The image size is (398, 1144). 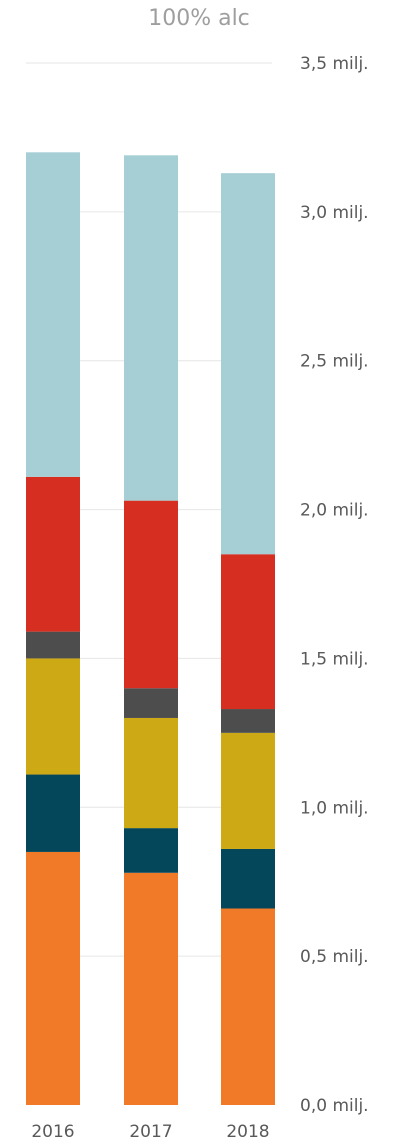 What do you see at coordinates (52, 1132) in the screenshot?
I see `x-tick-label: 2016` at bounding box center [52, 1132].